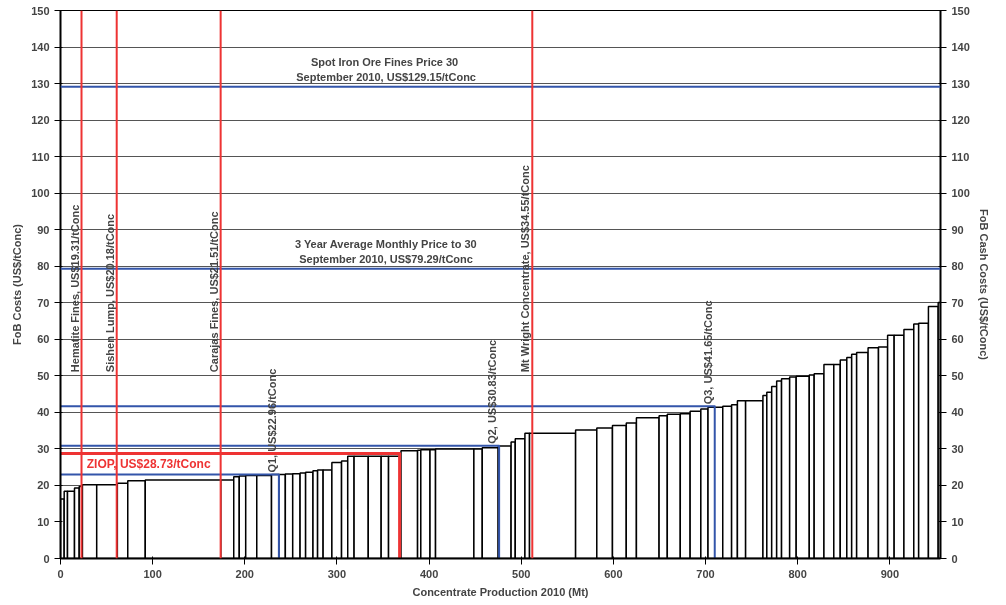 Image resolution: width=1006 pixels, height=605 pixels. Describe the element at coordinates (957, 448) in the screenshot. I see `y2-tick-label: 30` at that location.